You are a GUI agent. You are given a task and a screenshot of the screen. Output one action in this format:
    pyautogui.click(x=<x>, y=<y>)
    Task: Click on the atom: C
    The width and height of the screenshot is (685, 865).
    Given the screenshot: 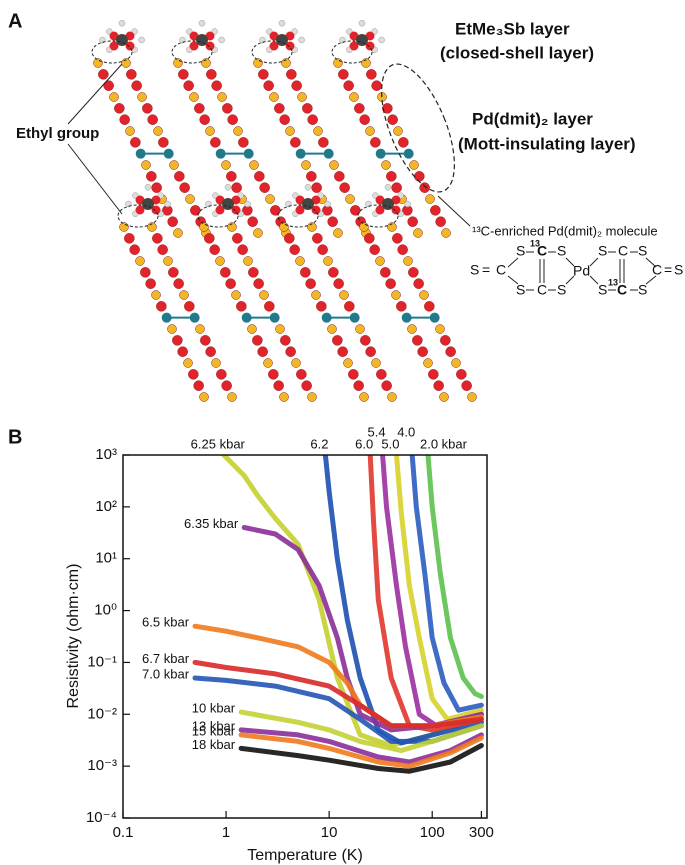 What is the action you would take?
    pyautogui.click(x=657, y=270)
    